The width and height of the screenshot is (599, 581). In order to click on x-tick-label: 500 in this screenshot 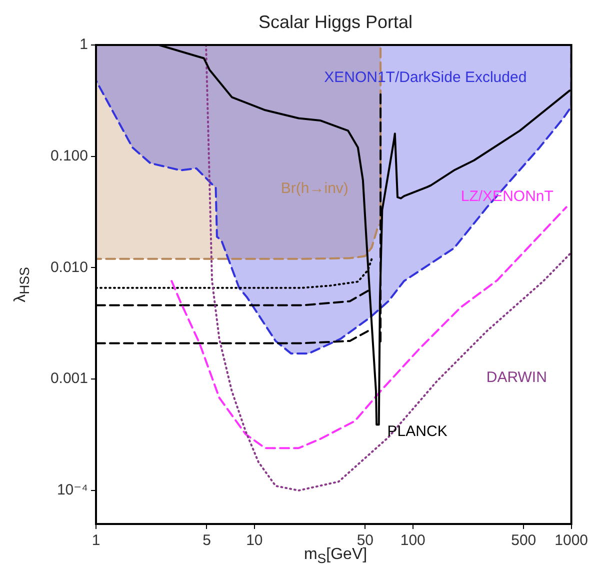, I will do `click(523, 541)`.